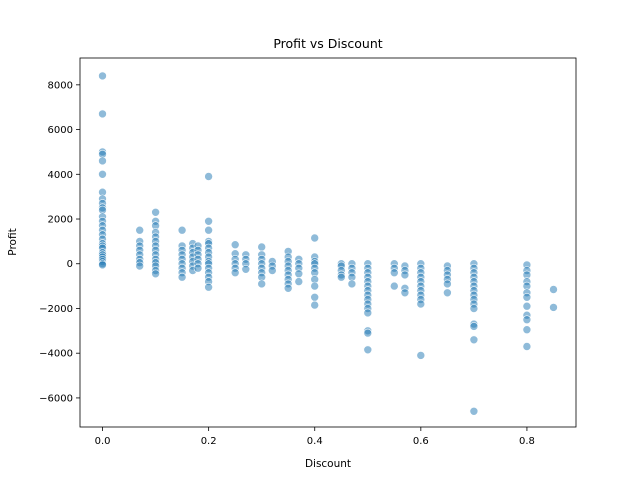 This screenshot has width=640, height=480. I want to click on x-tick-label: 0.6, so click(421, 441).